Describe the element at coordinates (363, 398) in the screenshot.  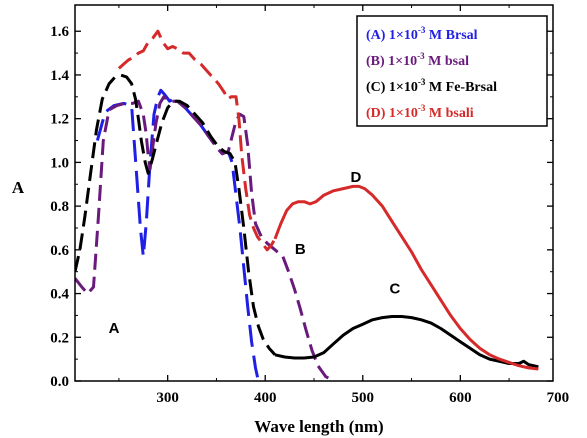
I see `x-tick-label: 500` at that location.